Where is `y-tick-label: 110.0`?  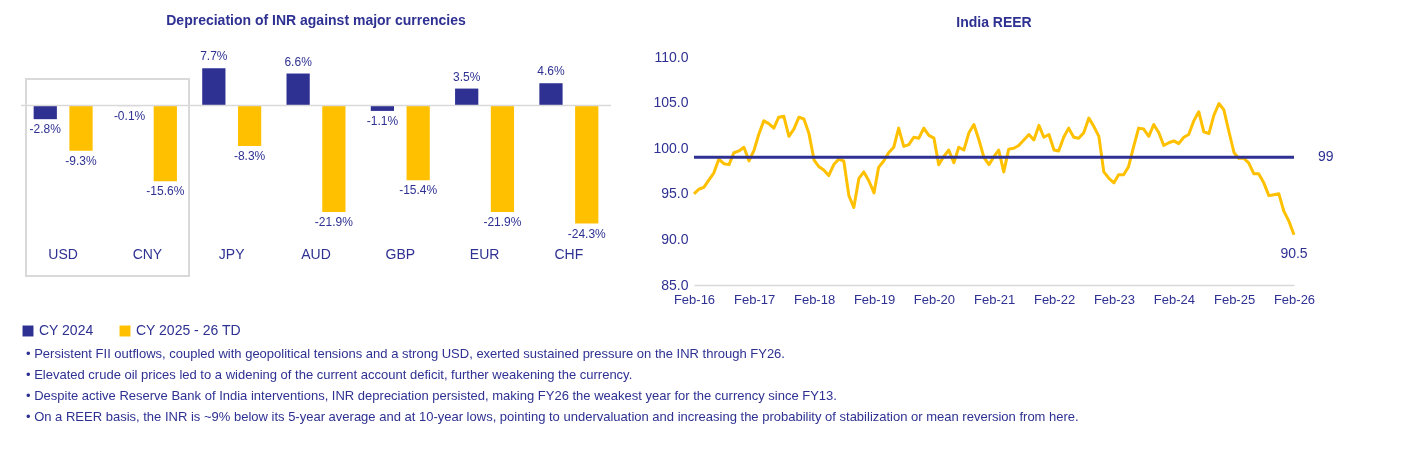
y-tick-label: 110.0 is located at coordinates (671, 56).